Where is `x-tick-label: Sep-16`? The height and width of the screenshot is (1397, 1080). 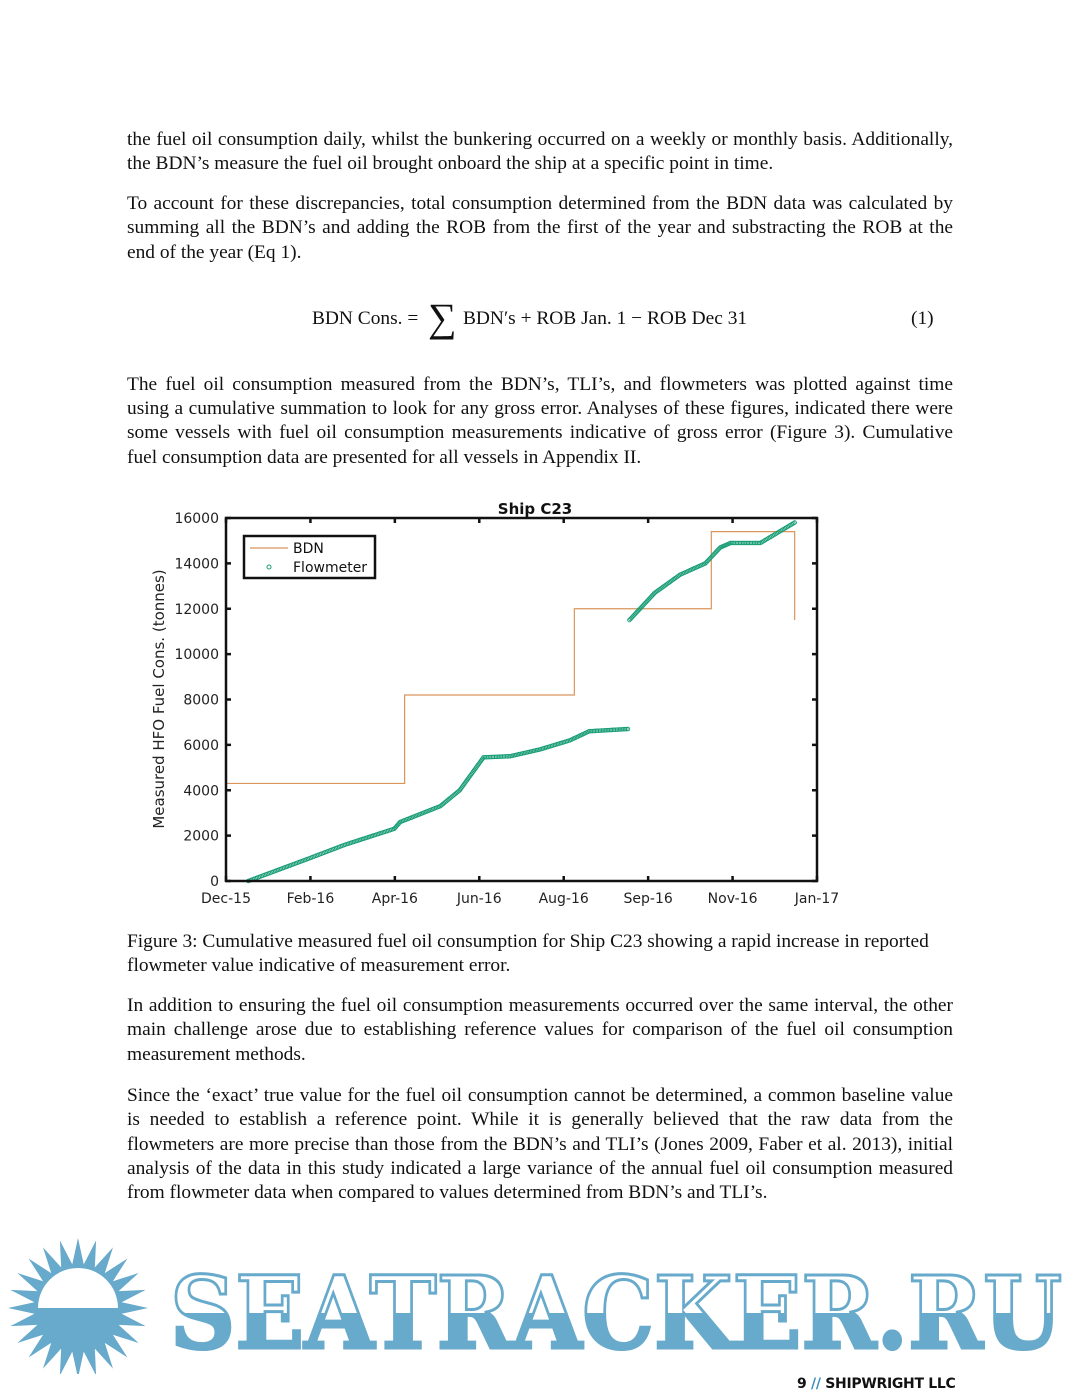 x-tick-label: Sep-16 is located at coordinates (648, 899).